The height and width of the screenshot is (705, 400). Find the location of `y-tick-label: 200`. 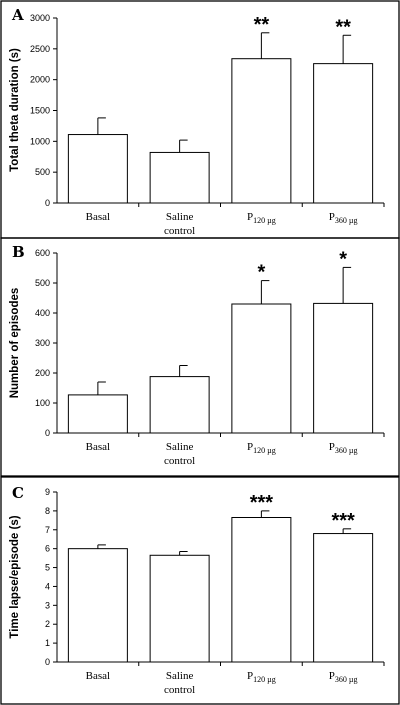

y-tick-label: 200 is located at coordinates (42, 373).